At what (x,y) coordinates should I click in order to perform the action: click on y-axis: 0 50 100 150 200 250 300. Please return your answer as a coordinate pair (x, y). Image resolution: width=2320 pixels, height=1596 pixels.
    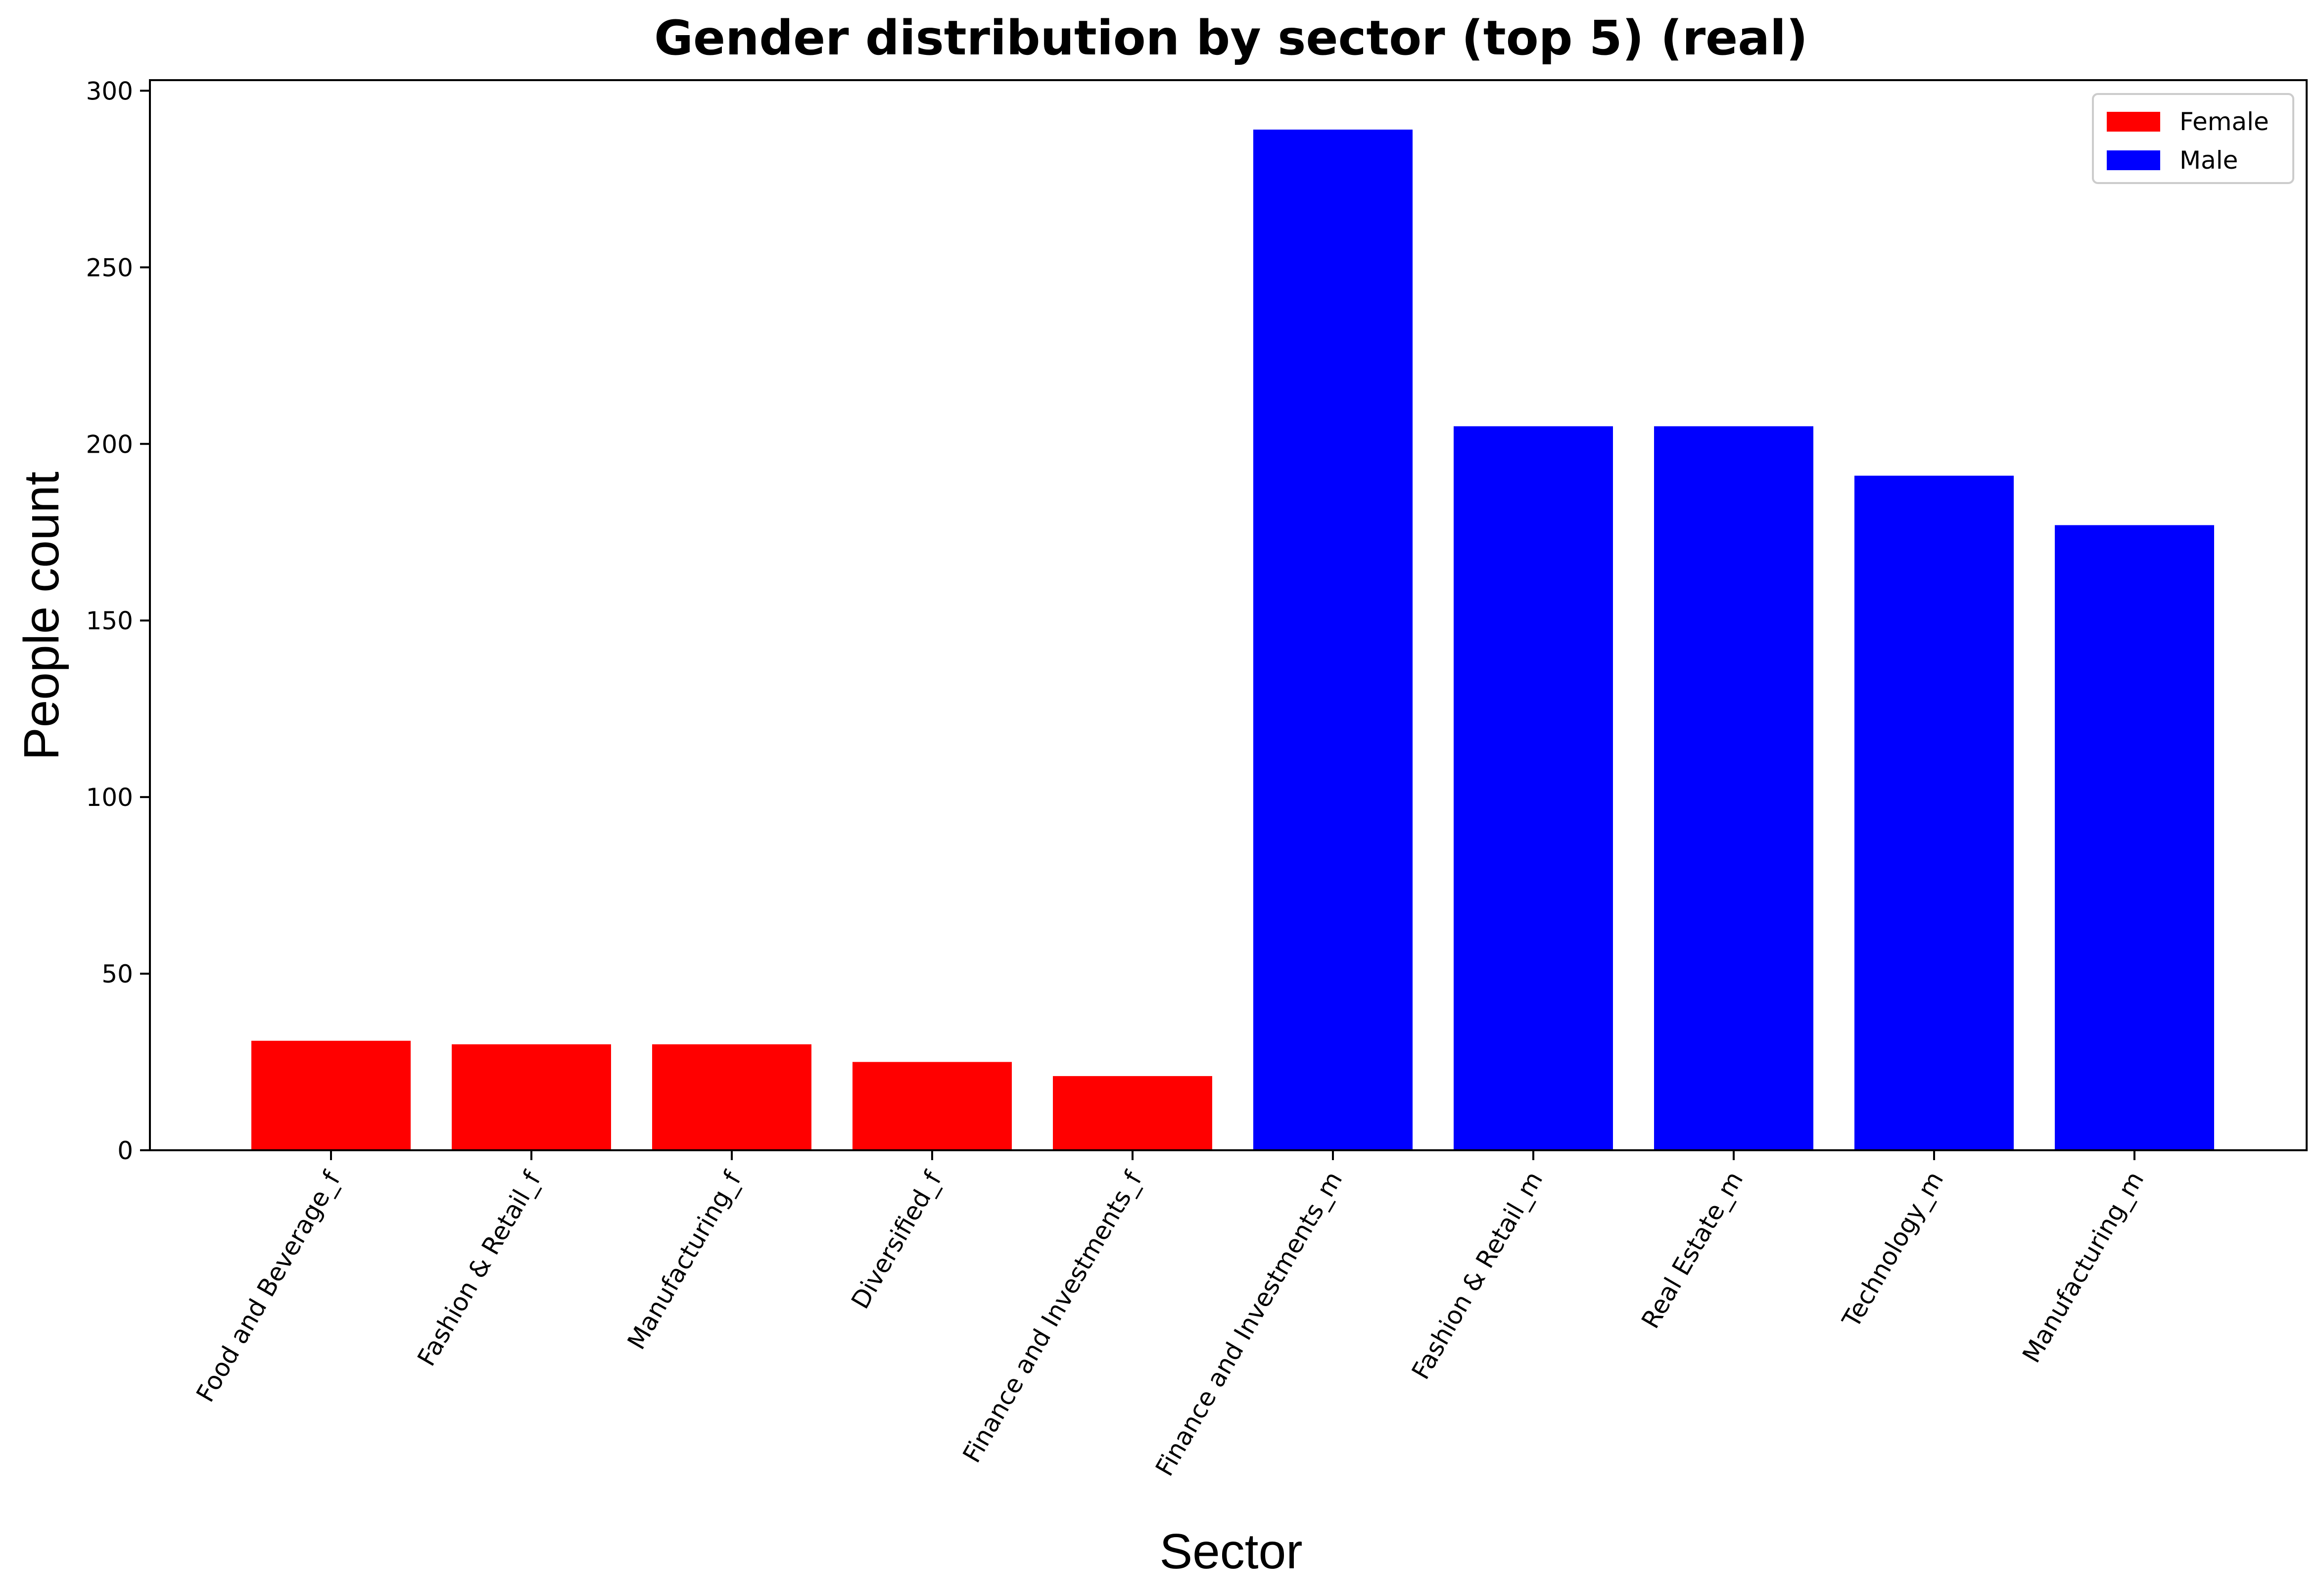
    Looking at the image, I should click on (118, 621).